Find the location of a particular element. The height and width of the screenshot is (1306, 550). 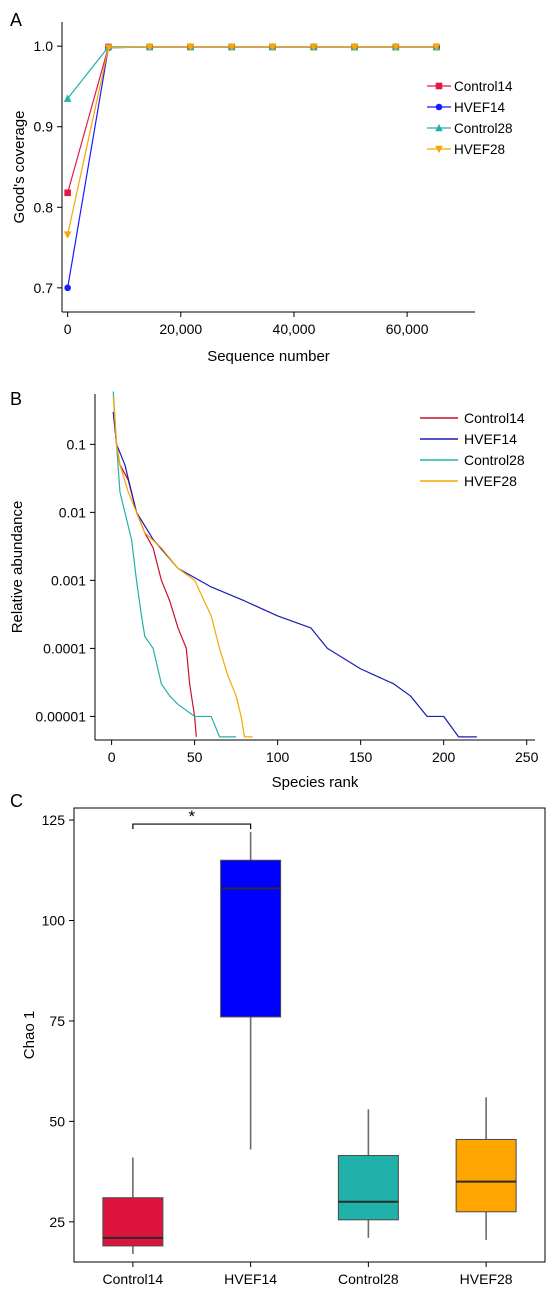

series-control28 is located at coordinates (252, 72).